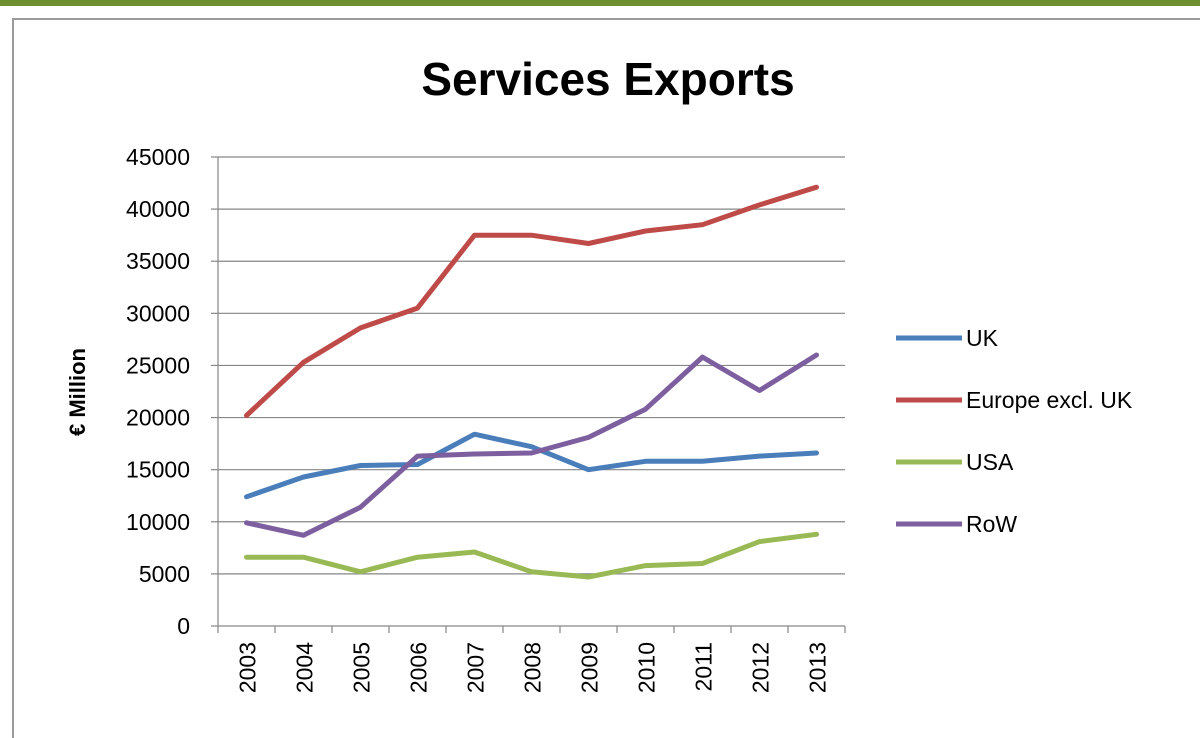 This screenshot has height=738, width=1200. Describe the element at coordinates (818, 667) in the screenshot. I see `x-tick-label-2013: 2013` at that location.